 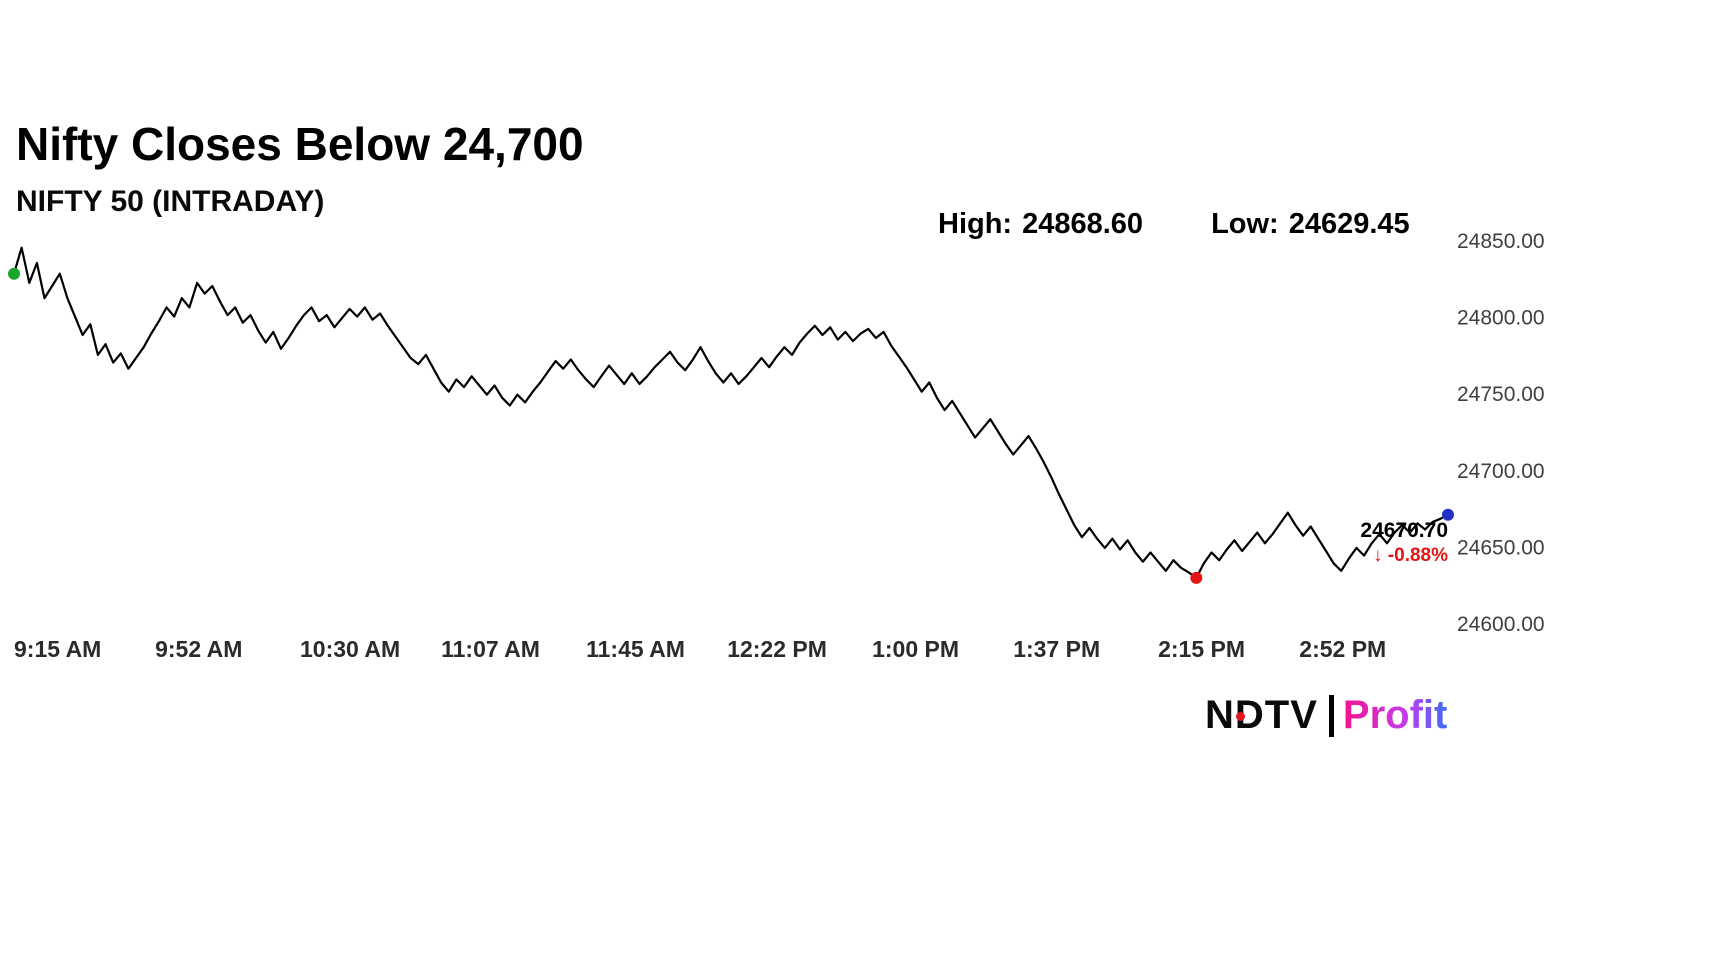 What do you see at coordinates (1410, 555) in the screenshot?
I see `change-percent-label: ↓ -0.88%` at bounding box center [1410, 555].